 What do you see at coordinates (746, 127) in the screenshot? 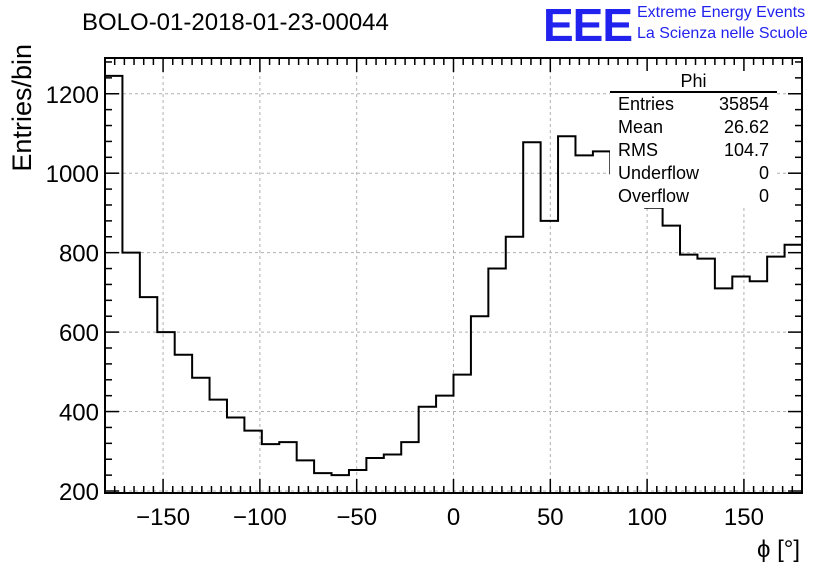
I see `stats-value: 26.62` at bounding box center [746, 127].